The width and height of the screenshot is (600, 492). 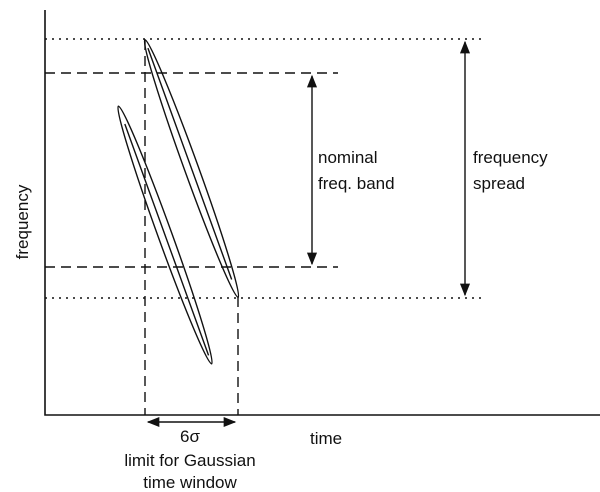 I want to click on y-axis-label: frequency, so click(x=22, y=221).